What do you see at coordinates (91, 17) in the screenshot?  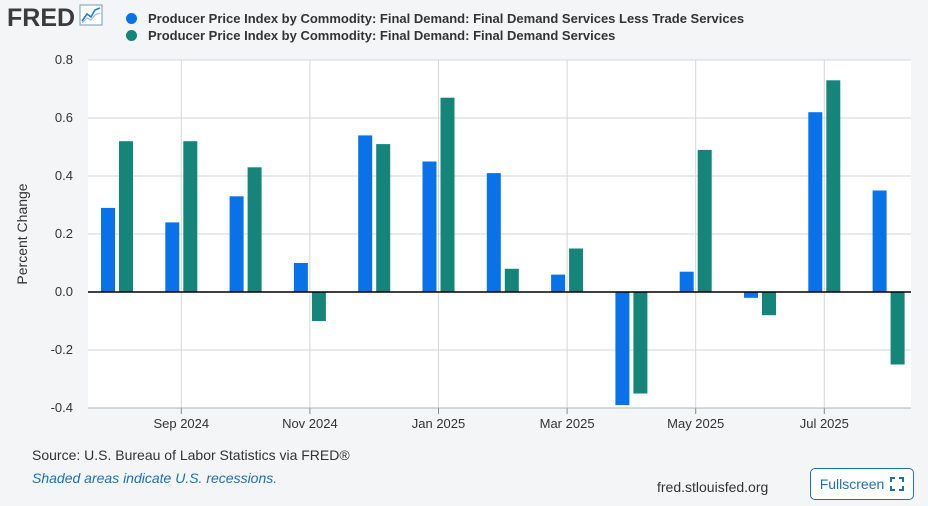 I see `line-chart-icon` at bounding box center [91, 17].